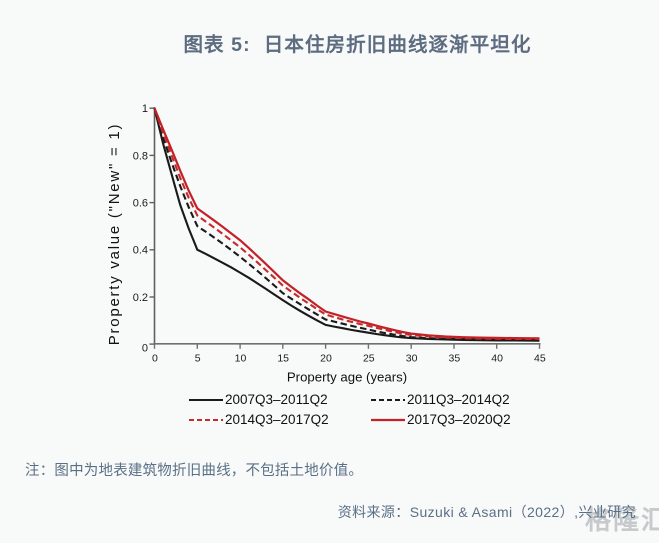 Image resolution: width=659 pixels, height=543 pixels. I want to click on svg-text: 0.8, so click(140, 156).